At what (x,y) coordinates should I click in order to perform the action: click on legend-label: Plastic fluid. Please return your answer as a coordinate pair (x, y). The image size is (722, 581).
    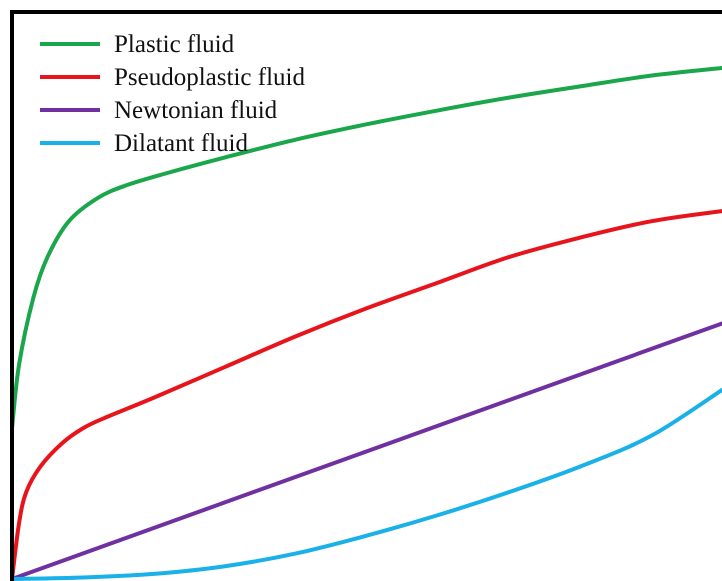
    Looking at the image, I should click on (174, 44).